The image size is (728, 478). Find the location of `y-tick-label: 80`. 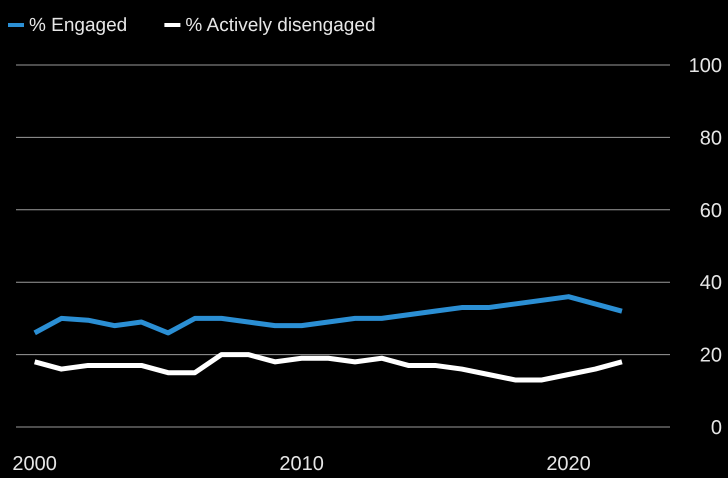

y-tick-label: 80 is located at coordinates (711, 138).